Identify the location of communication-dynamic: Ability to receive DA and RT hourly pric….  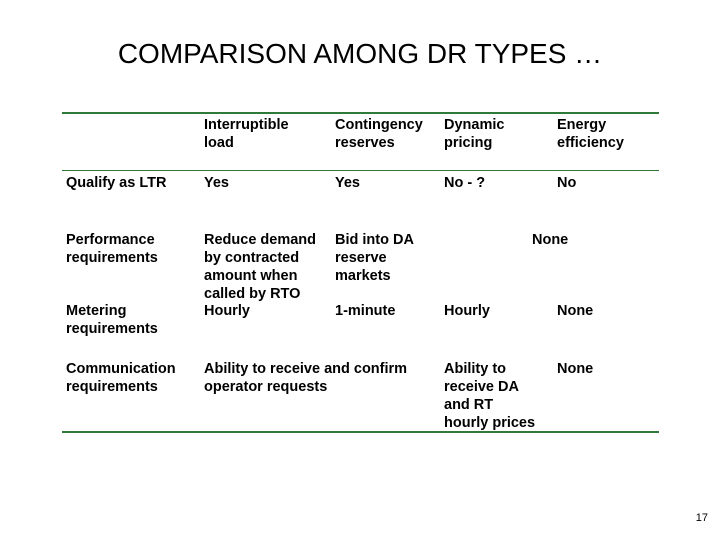
(490, 396).